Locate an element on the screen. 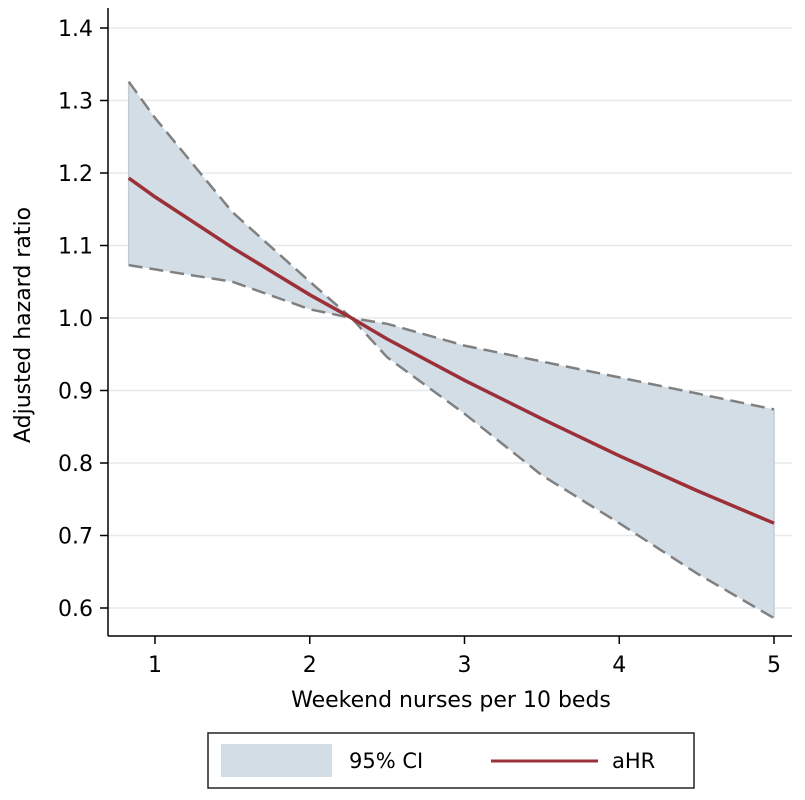  y-tick-label-4: 1.0 is located at coordinates (75, 319).